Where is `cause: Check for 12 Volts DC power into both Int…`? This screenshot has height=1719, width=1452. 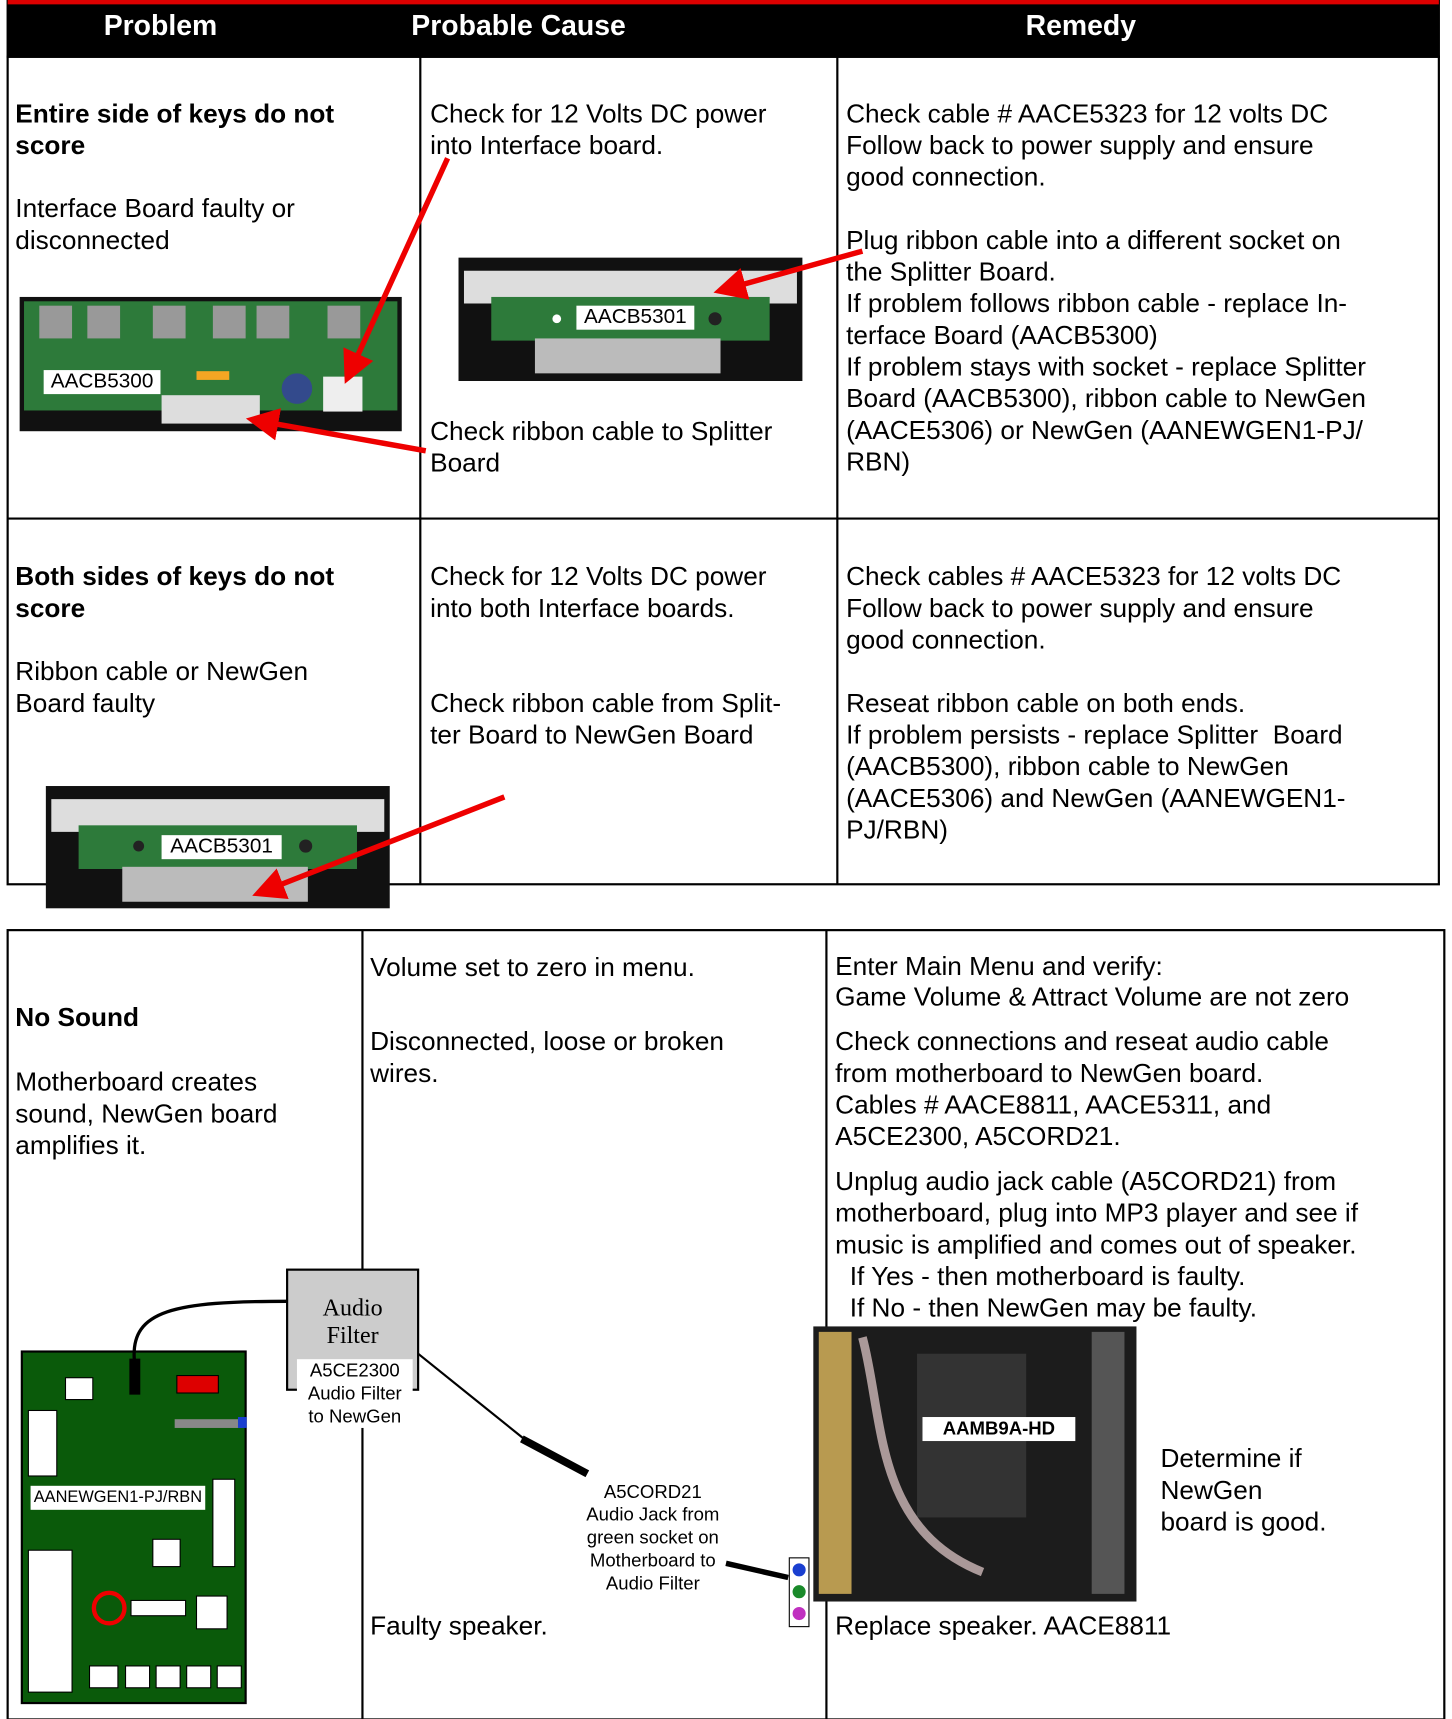
cause: Check for 12 Volts DC power into both Int… is located at coordinates (598, 592).